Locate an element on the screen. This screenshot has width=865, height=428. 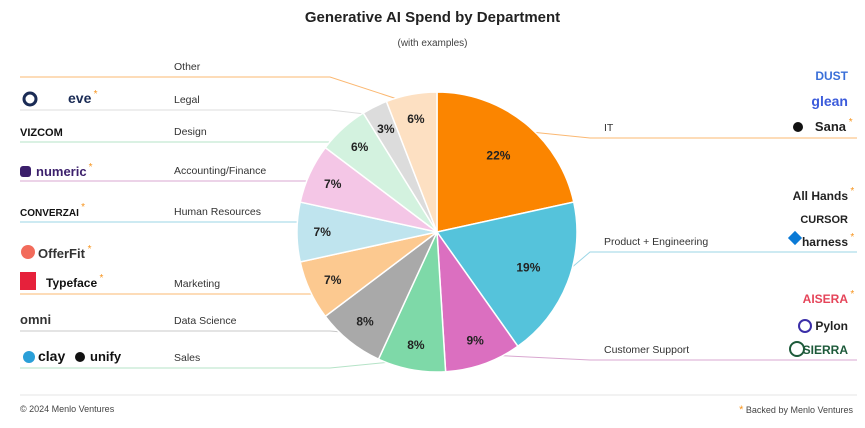
numeric-mark-icon is located at coordinates (25, 171).